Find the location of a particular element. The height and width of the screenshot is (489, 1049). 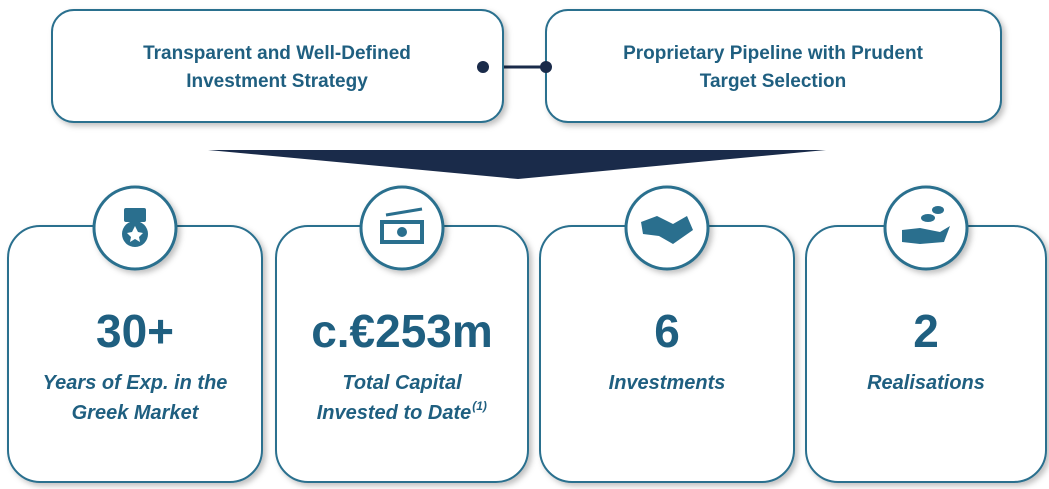

icon-circle is located at coordinates (926, 228).